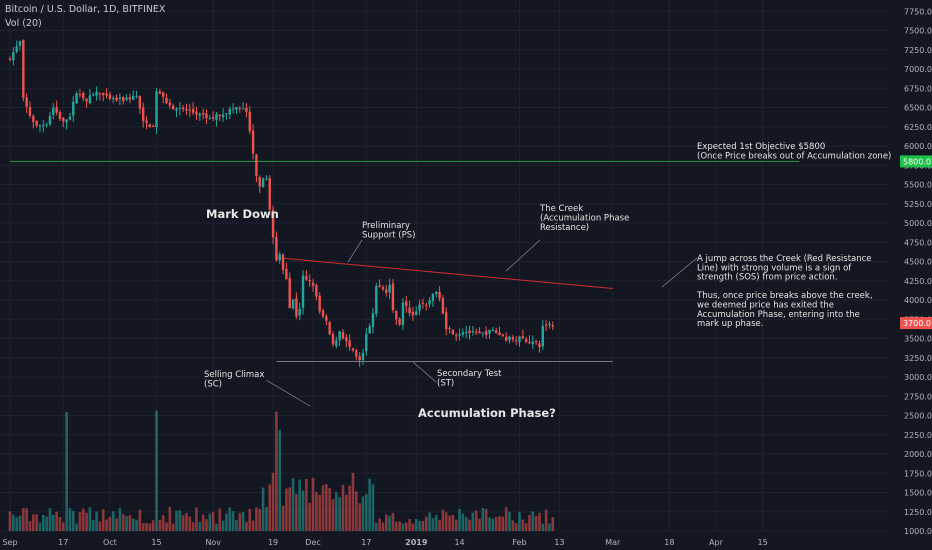  What do you see at coordinates (918, 108) in the screenshot?
I see `price-tick-label: 6500.0` at bounding box center [918, 108].